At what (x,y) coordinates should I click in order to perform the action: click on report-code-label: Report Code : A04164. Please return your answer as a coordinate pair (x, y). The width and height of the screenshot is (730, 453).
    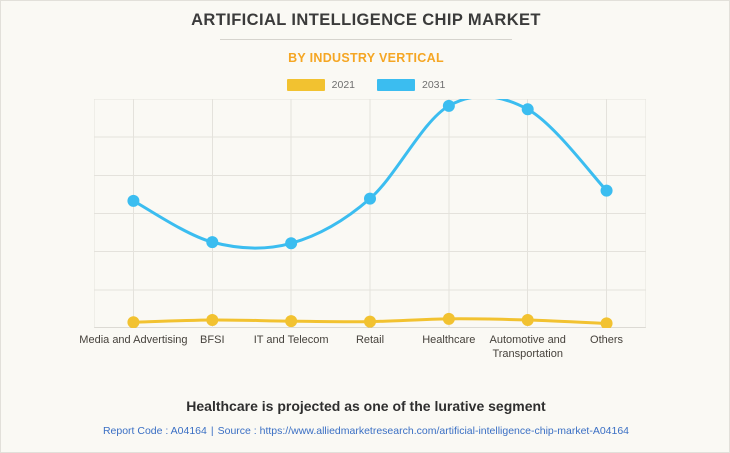
    Looking at the image, I should click on (154, 431).